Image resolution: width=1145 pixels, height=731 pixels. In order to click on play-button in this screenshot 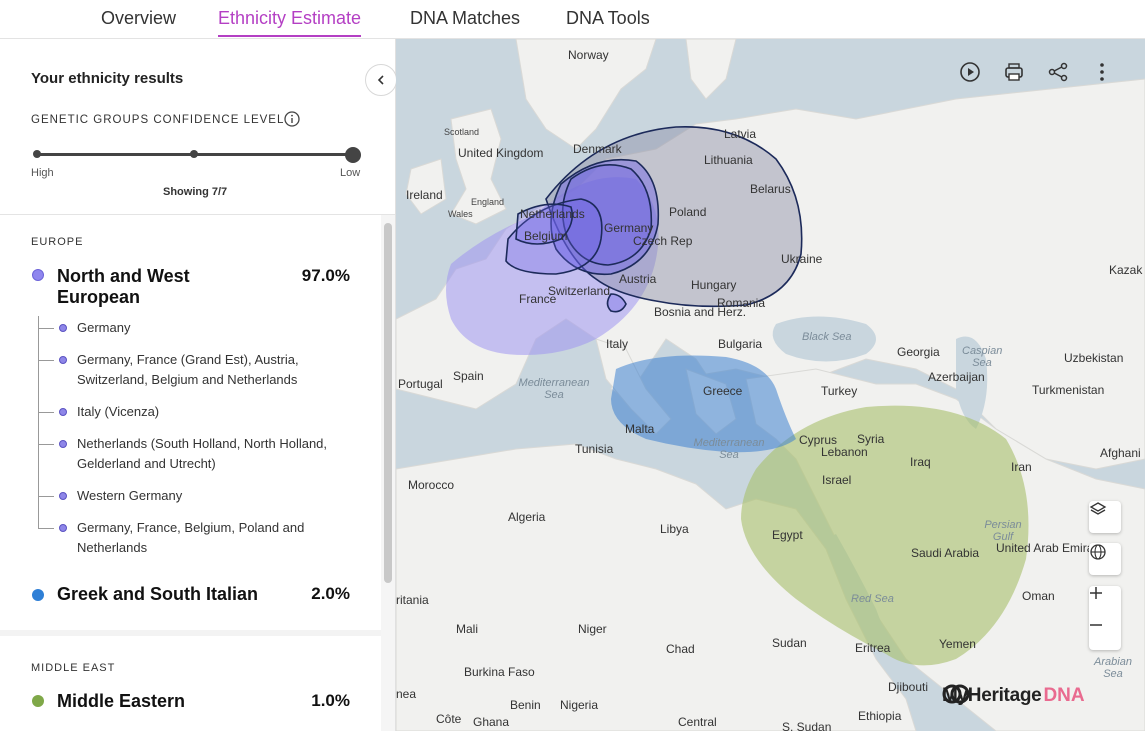, I will do `click(972, 74)`.